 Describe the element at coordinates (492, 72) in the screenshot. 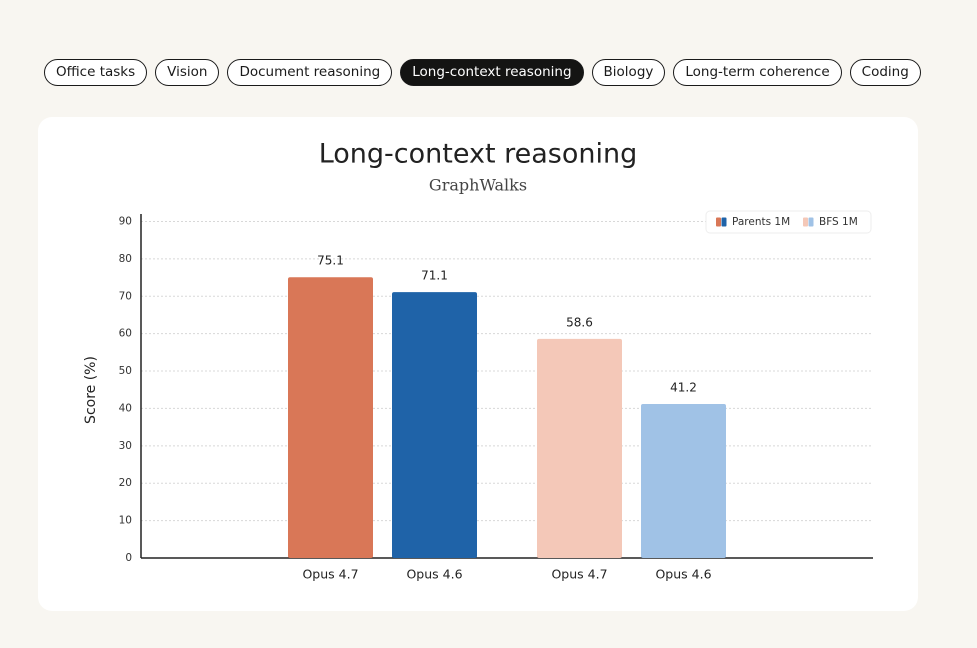

I see `tab: Long-context reasoning` at that location.